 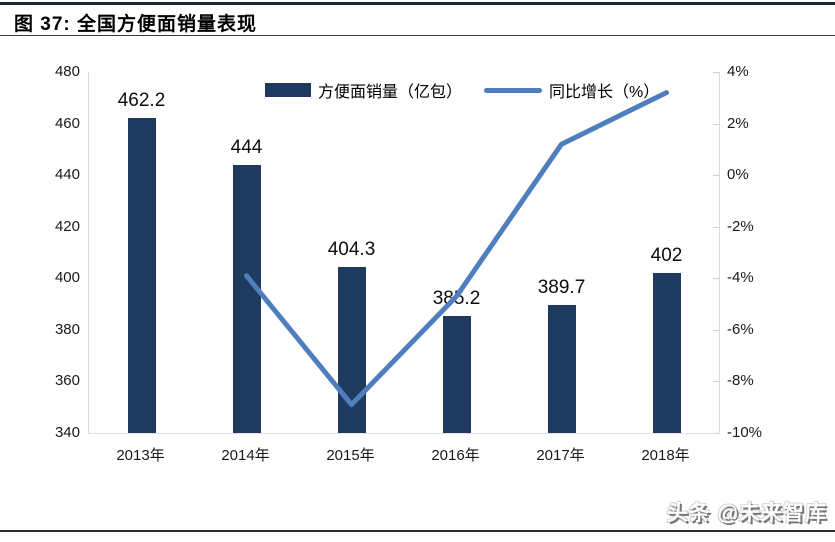 I want to click on bar-value-label: 462.2, so click(x=141, y=100).